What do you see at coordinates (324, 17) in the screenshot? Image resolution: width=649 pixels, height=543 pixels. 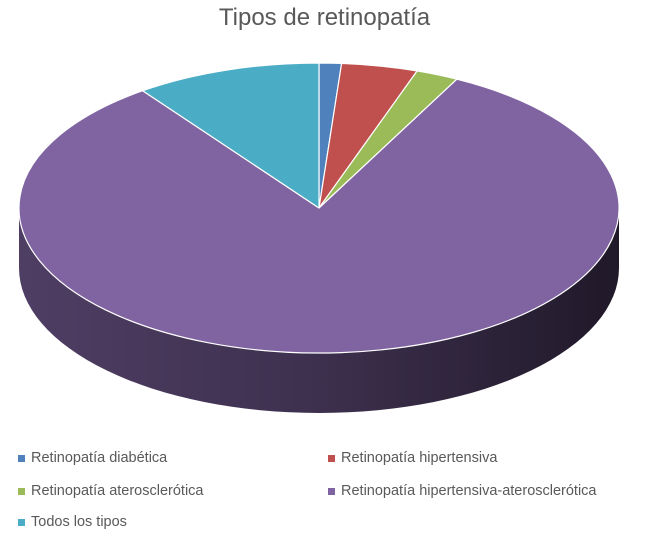 I see `chart-title: Tipos de retinopatía` at bounding box center [324, 17].